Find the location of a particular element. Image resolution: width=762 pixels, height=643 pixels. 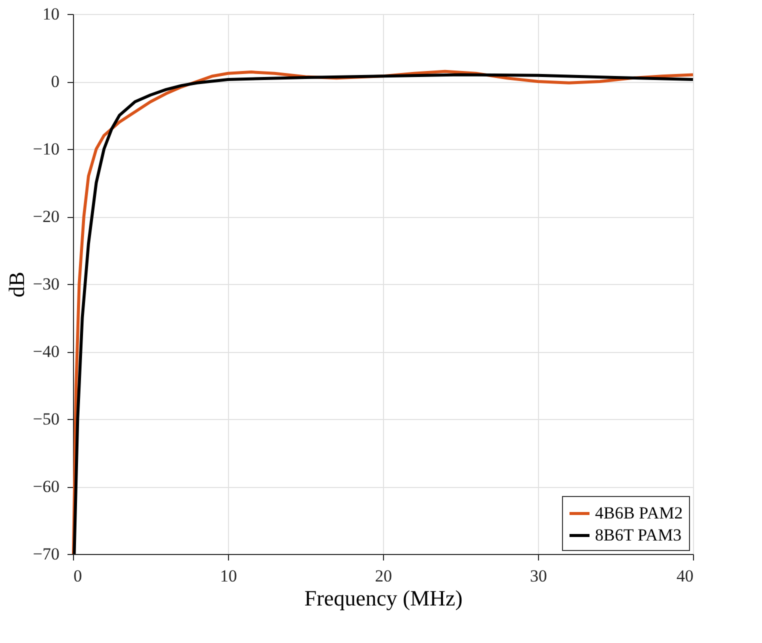

x-axis-title: Frequency (MHz) is located at coordinates (383, 598).